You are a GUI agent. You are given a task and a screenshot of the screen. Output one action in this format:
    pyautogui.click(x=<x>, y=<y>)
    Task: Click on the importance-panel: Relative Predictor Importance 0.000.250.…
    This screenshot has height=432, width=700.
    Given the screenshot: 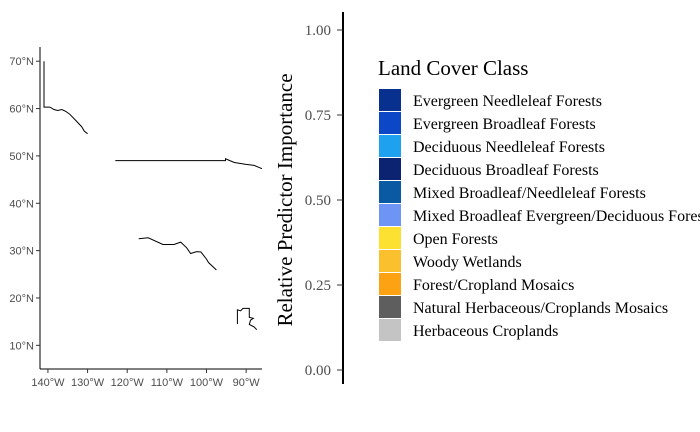 What is the action you would take?
    pyautogui.click(x=308, y=198)
    